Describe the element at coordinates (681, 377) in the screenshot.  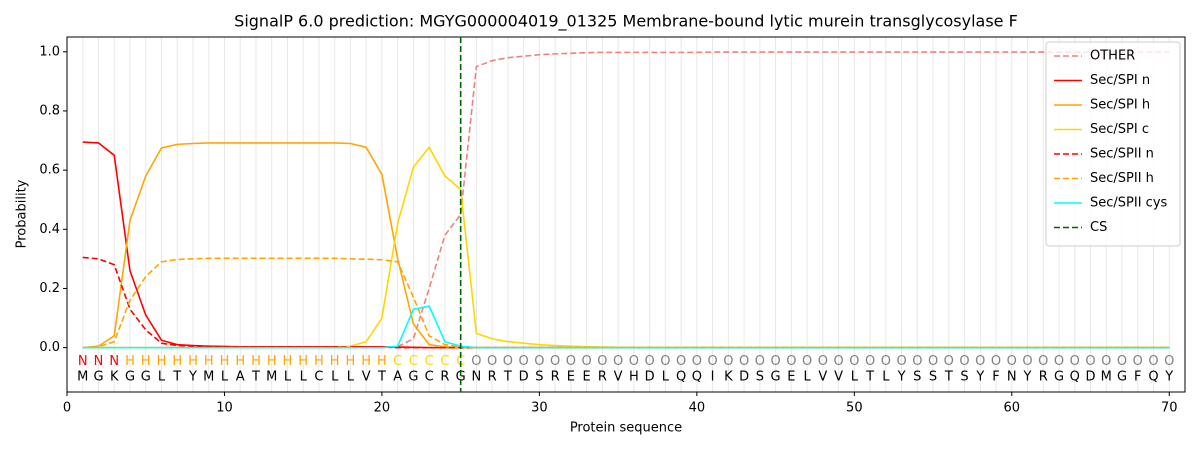
I see `residue: Q` at that location.